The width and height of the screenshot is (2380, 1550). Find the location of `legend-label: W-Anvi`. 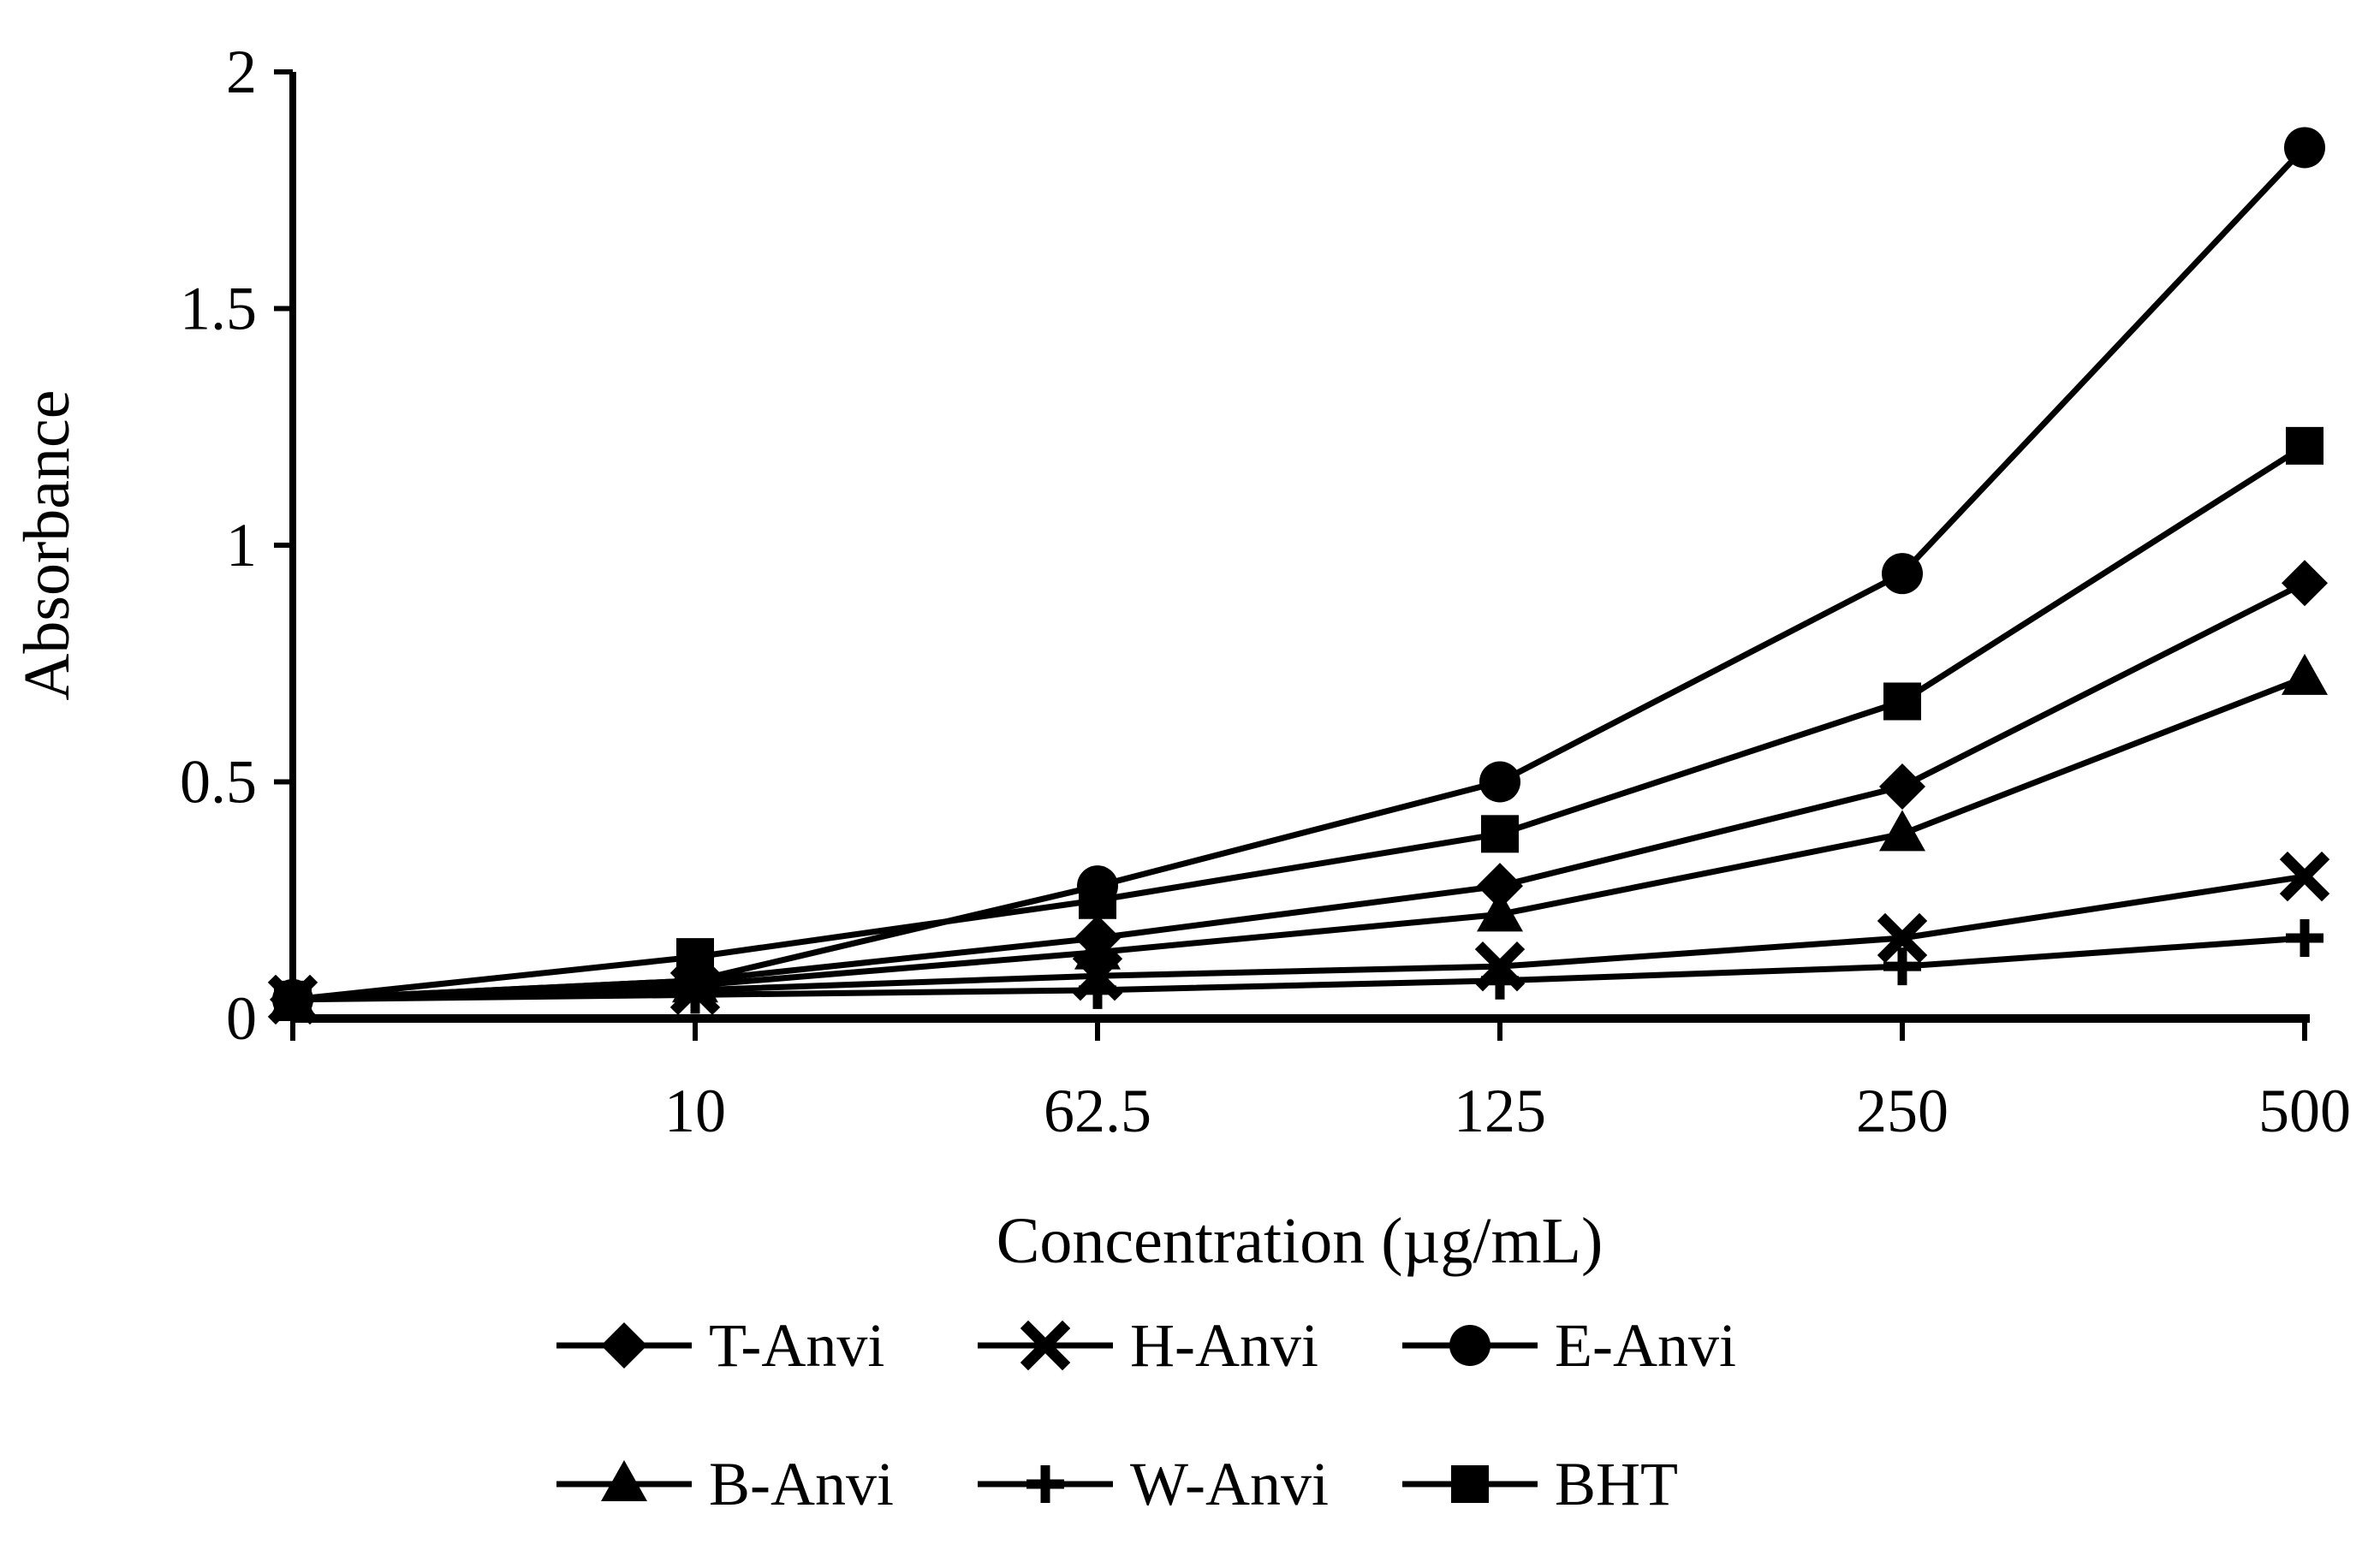

legend-label: W-Anvi is located at coordinates (1229, 1484).